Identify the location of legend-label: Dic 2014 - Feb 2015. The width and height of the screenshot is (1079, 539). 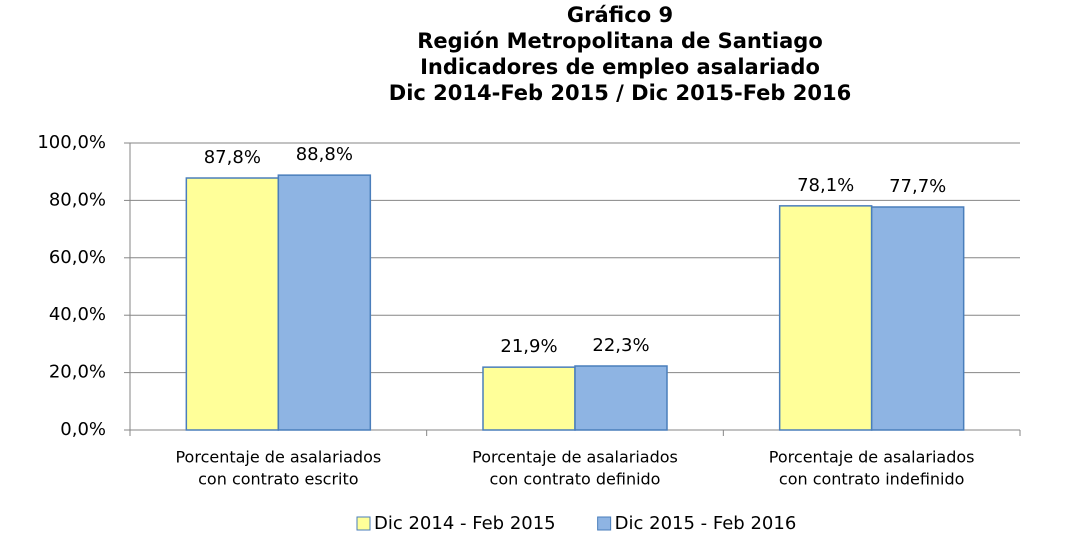
(465, 523).